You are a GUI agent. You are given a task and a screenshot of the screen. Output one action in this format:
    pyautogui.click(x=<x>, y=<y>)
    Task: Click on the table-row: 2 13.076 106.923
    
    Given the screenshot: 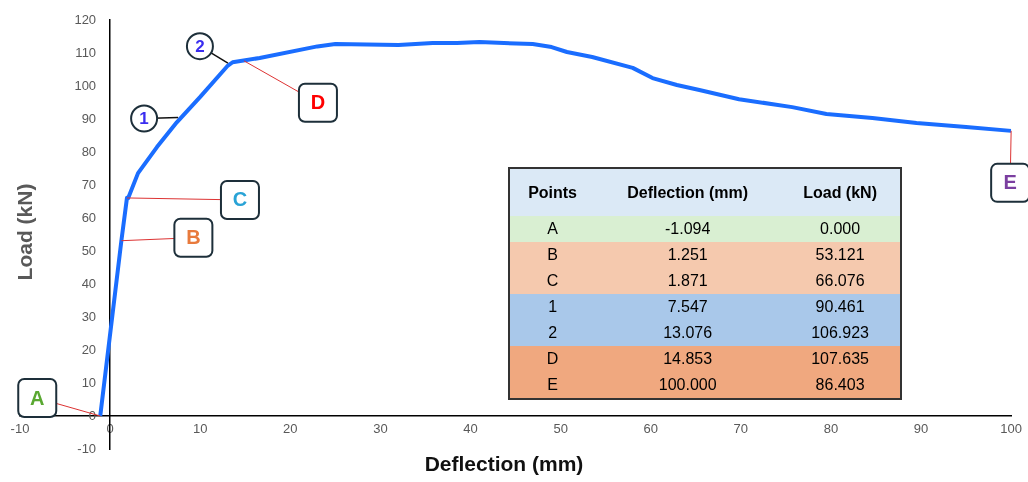 What is the action you would take?
    pyautogui.click(x=705, y=333)
    